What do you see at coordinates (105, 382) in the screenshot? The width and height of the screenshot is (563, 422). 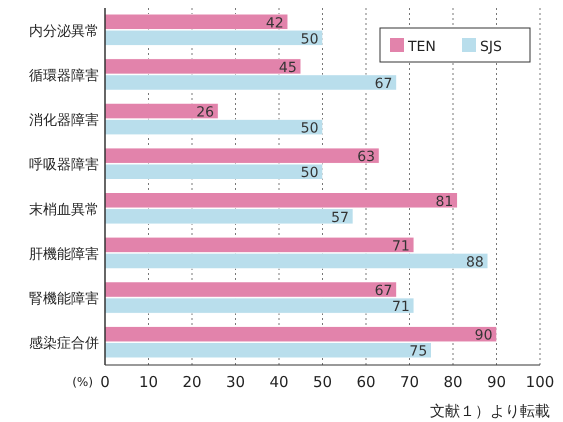 I see `x-tick-label: 0` at bounding box center [105, 382].